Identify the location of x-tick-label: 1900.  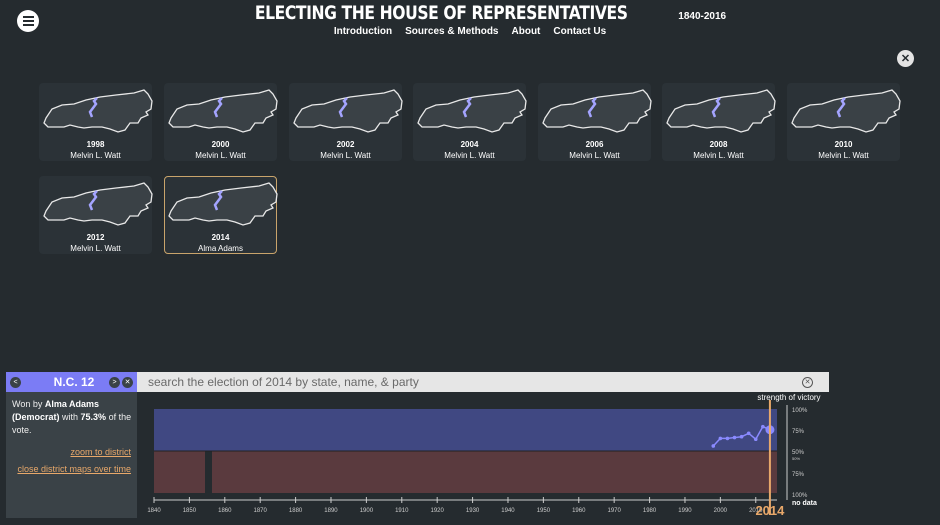
(367, 511).